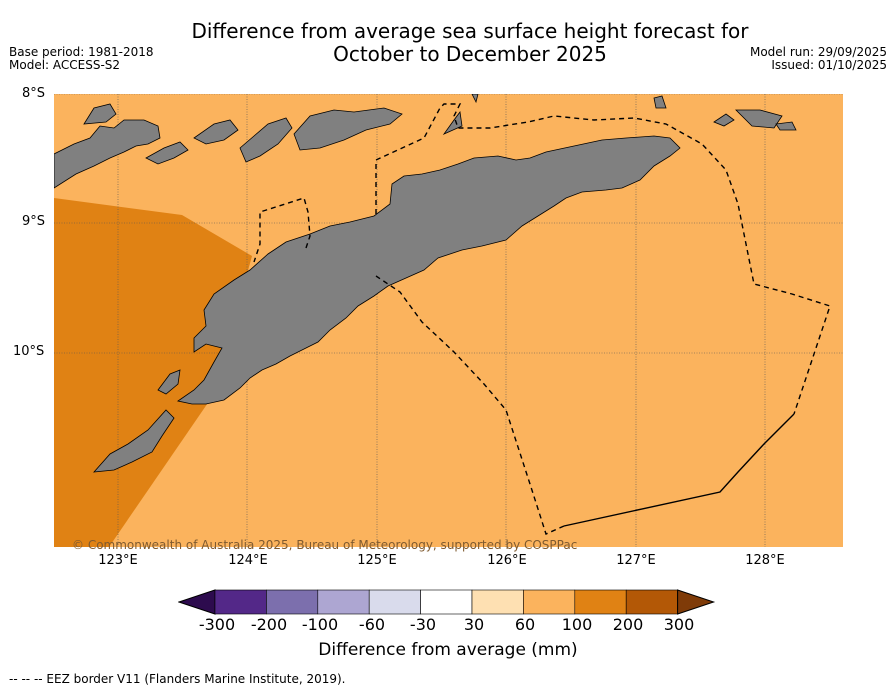 Image resolution: width=896 pixels, height=690 pixels. I want to click on lon-label-128e: 128°E, so click(765, 560).